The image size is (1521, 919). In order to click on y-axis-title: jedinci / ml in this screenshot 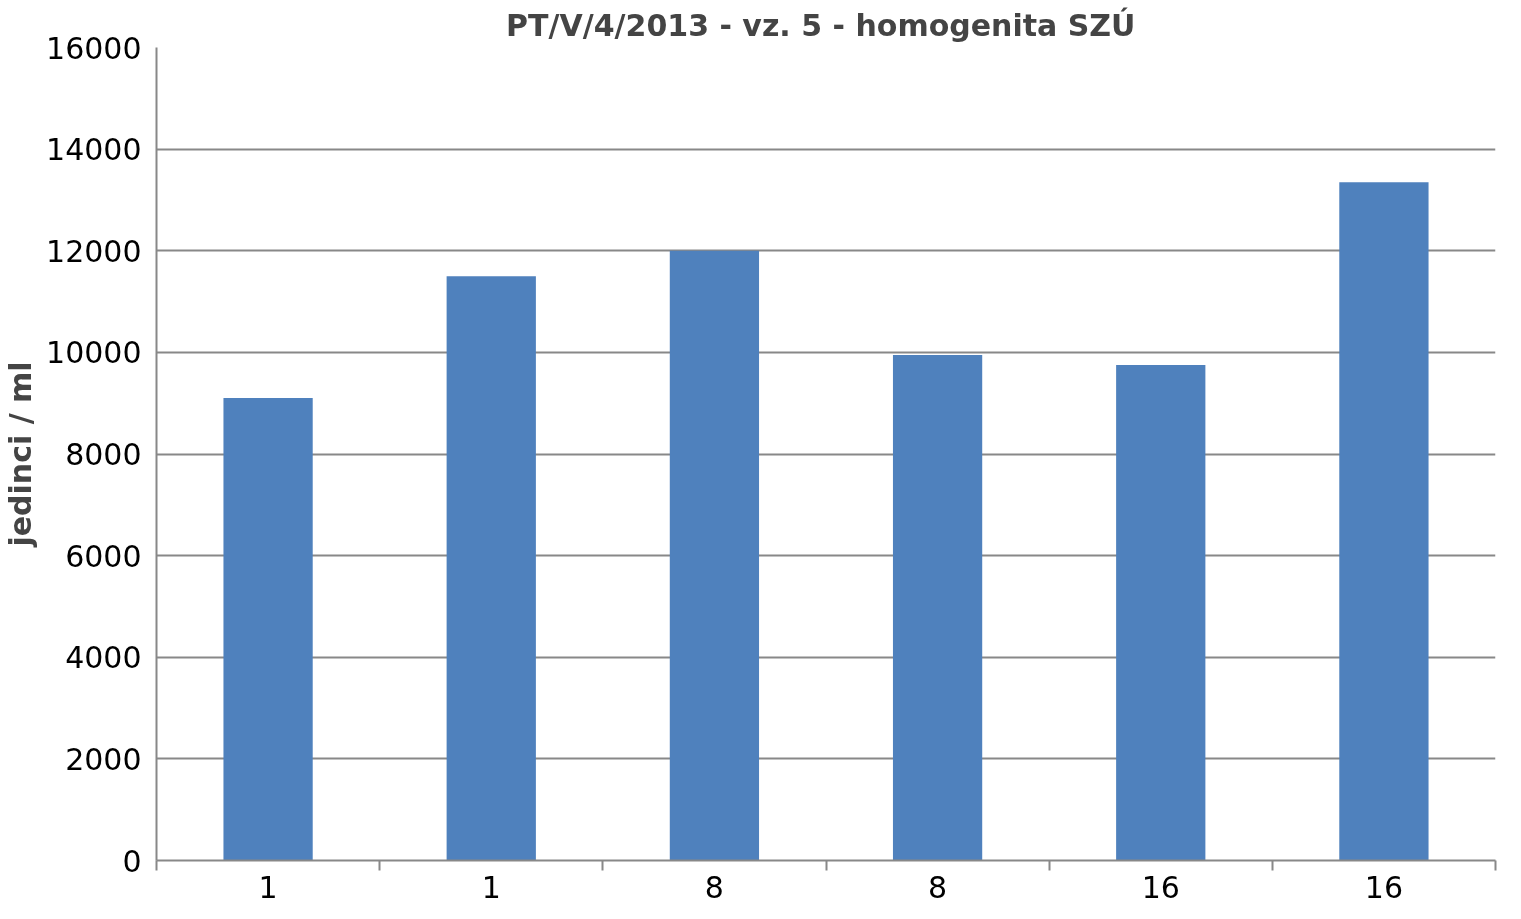, I will do `click(21, 454)`.